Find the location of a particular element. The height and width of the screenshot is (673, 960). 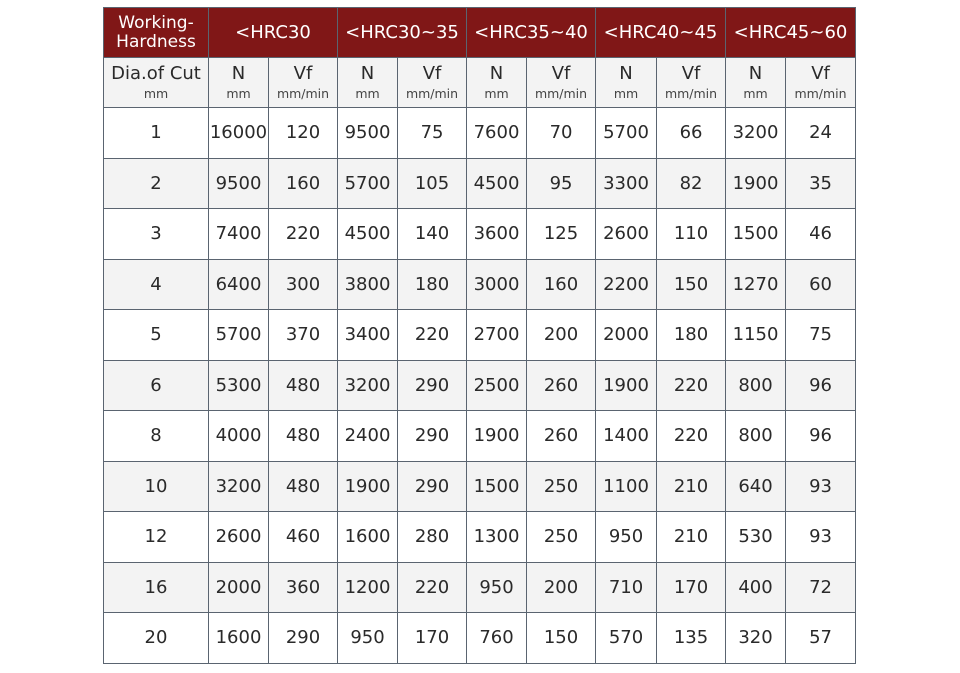

table-row: 6 5300 480 3200 290 2500 260 1900 220 800 96 is located at coordinates (480, 385).